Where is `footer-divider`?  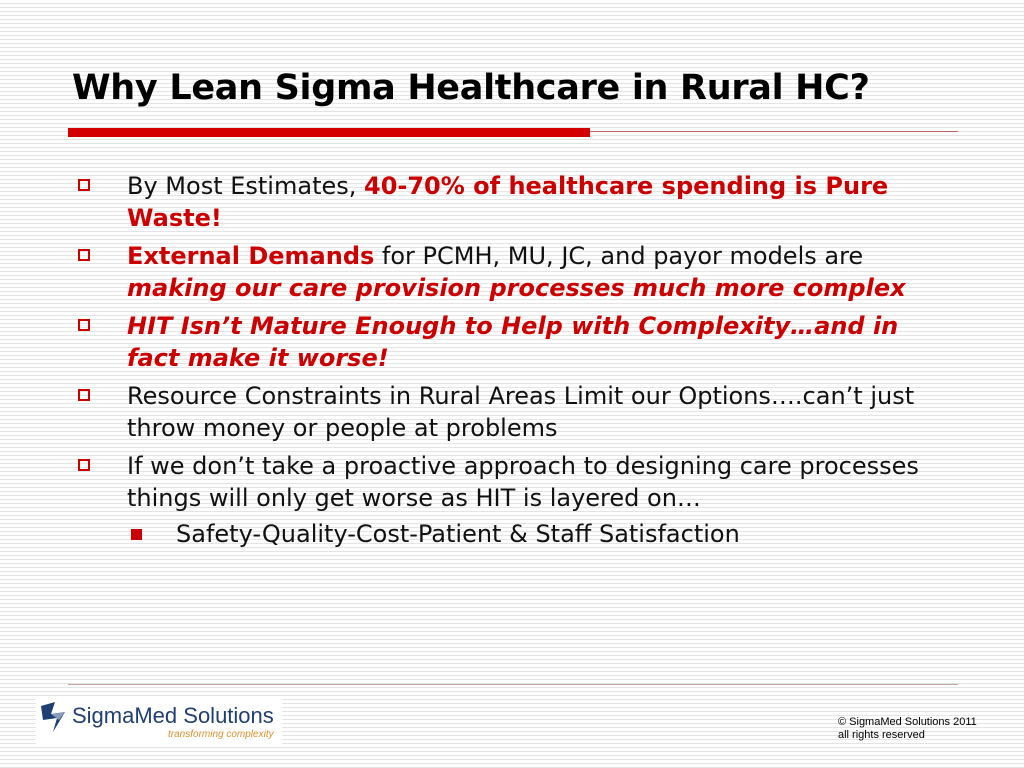 footer-divider is located at coordinates (513, 684).